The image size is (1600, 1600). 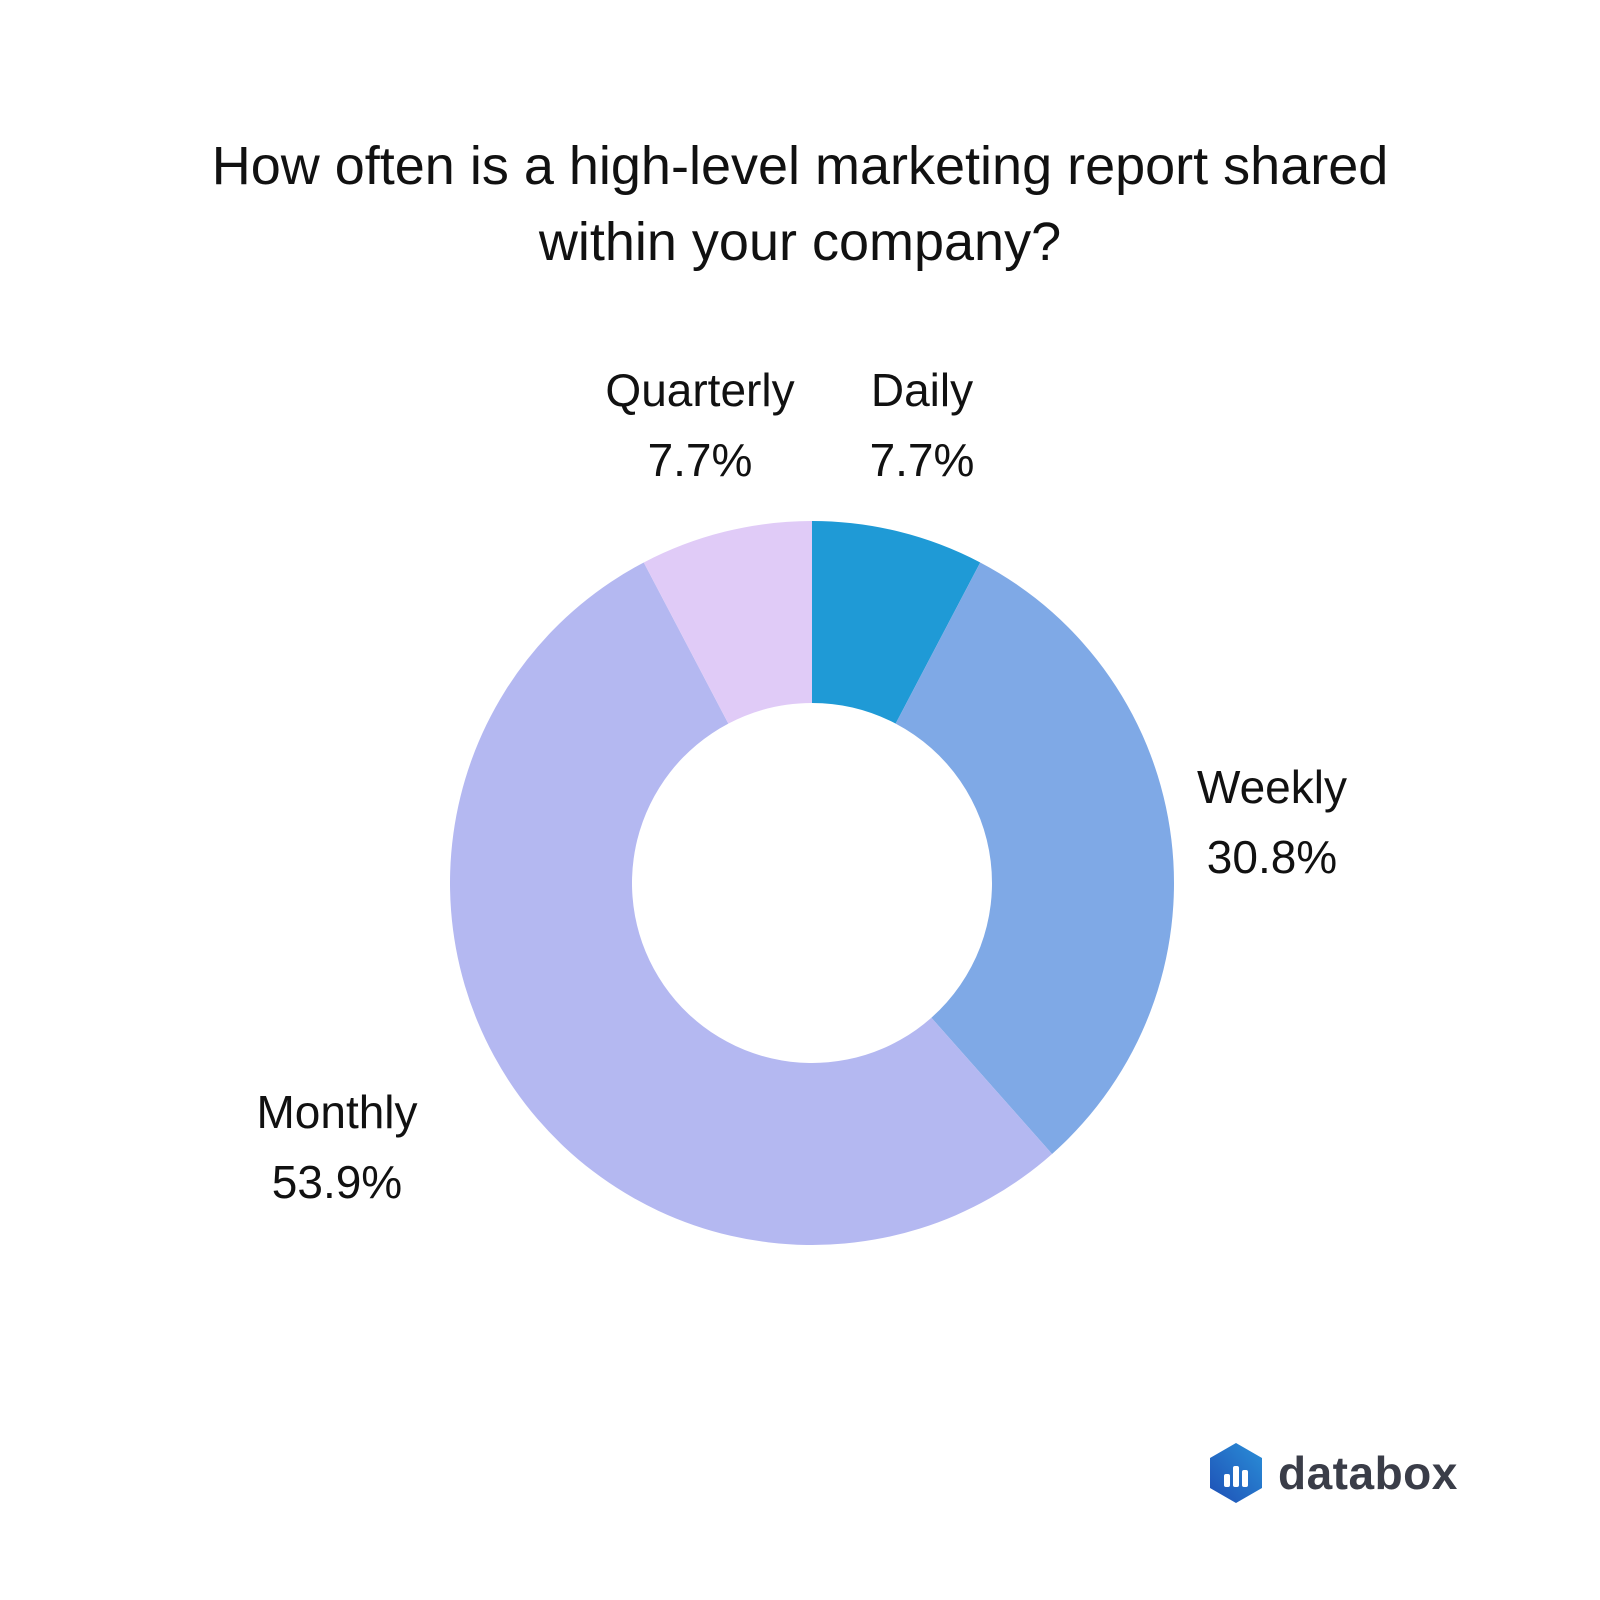 What do you see at coordinates (1034, 858) in the screenshot?
I see `slice-weekly` at bounding box center [1034, 858].